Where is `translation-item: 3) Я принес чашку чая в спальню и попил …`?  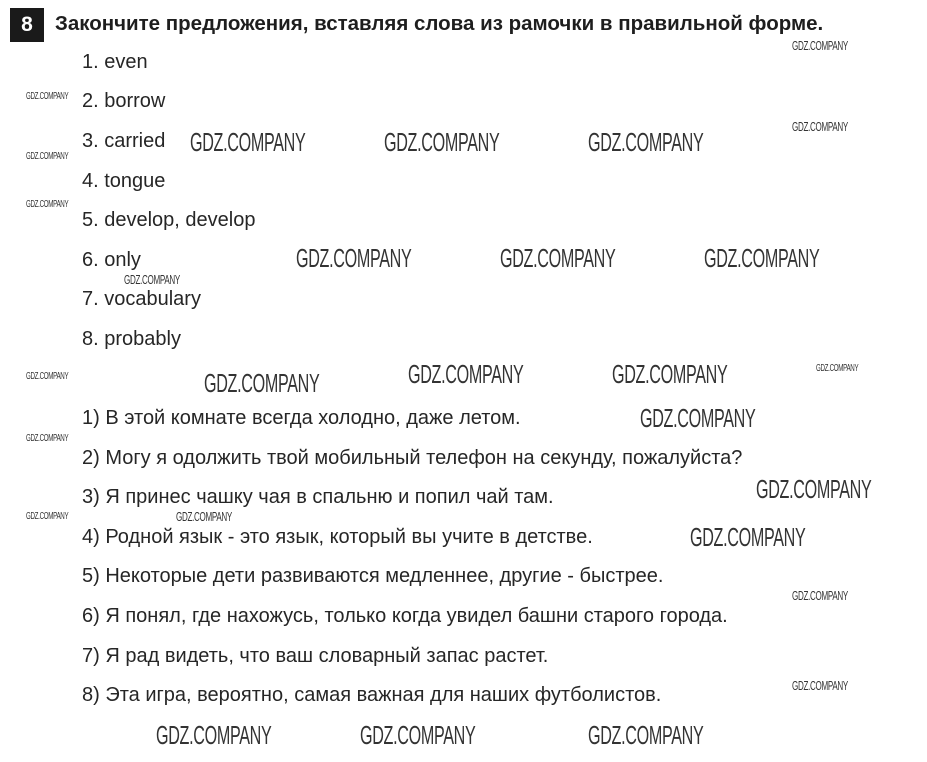 translation-item: 3) Я принес чашку чая в спальню и попил … is located at coordinates (318, 497).